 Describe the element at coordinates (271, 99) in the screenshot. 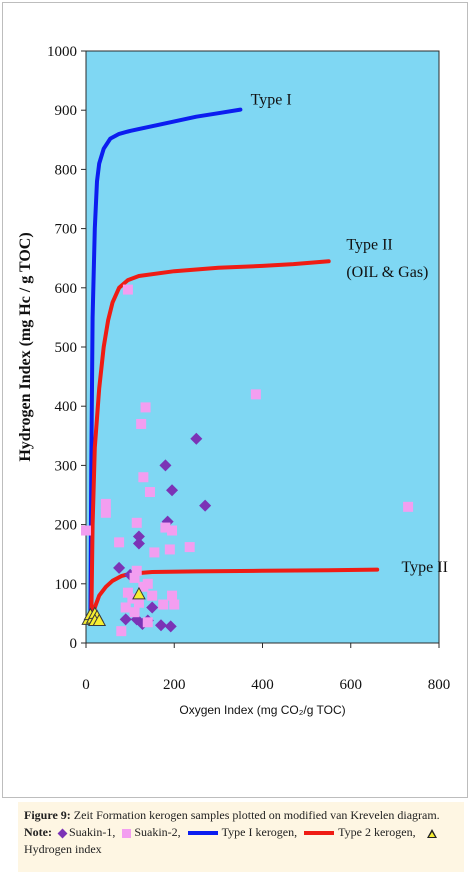

I see `curve-annotation: Type I` at that location.